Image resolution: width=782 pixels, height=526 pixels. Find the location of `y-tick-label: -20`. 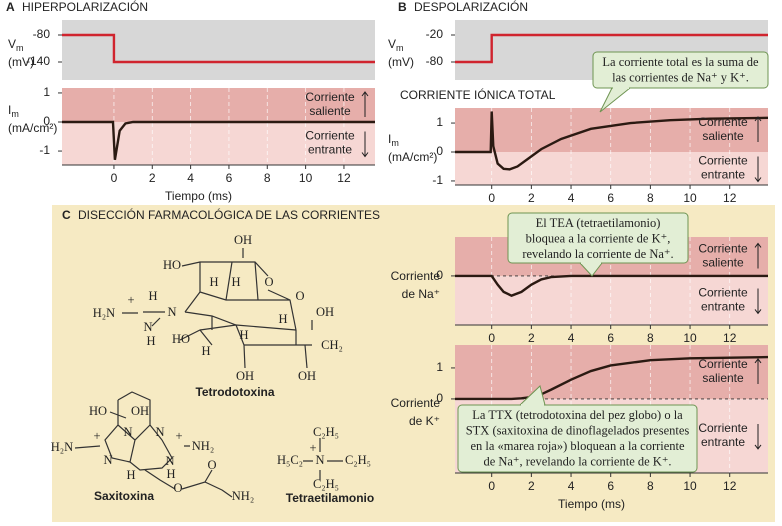

y-tick-label: -20 is located at coordinates (435, 34).